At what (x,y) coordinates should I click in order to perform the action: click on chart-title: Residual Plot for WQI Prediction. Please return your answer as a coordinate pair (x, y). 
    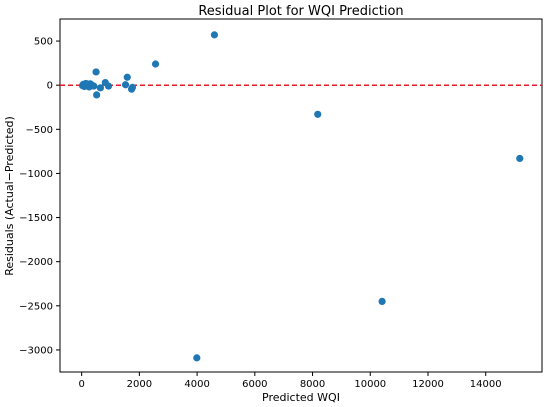
    Looking at the image, I should click on (300, 11).